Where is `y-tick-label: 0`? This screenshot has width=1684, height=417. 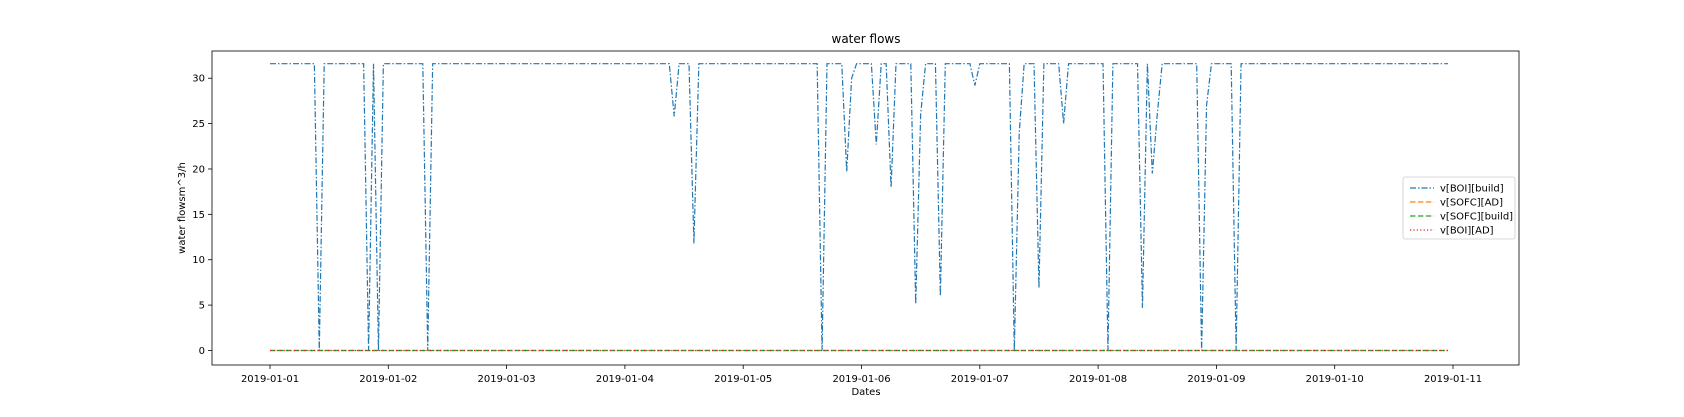 y-tick-label: 0 is located at coordinates (202, 351).